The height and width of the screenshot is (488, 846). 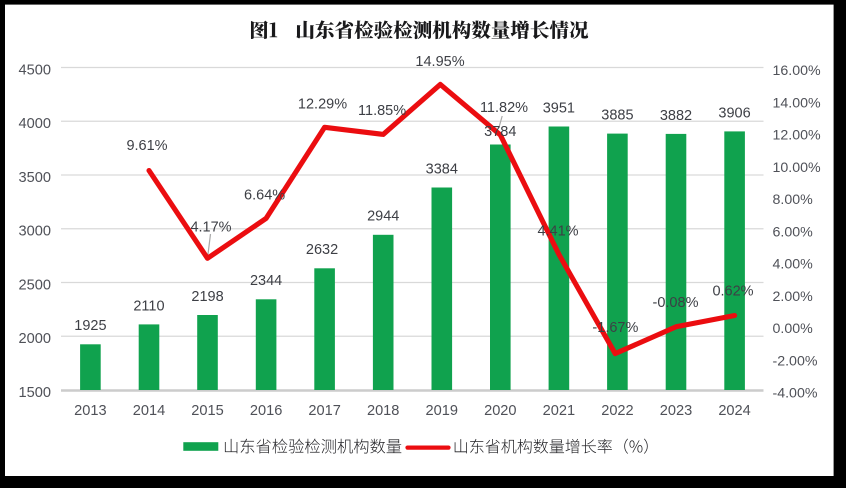 What do you see at coordinates (322, 105) in the screenshot?
I see `svg-text: 12.29%` at bounding box center [322, 105].